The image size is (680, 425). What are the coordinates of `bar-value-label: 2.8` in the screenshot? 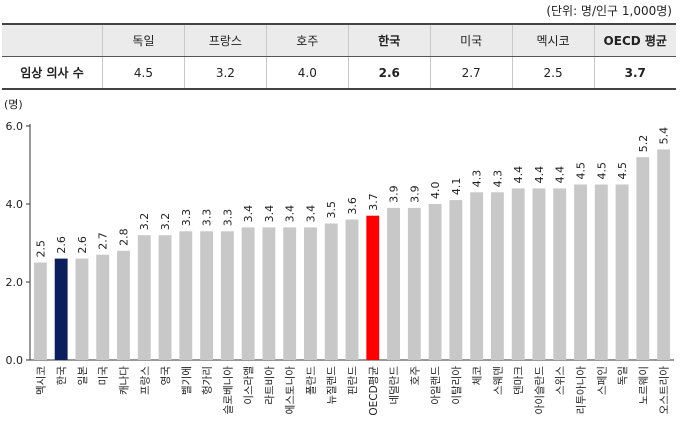 It's located at (123, 237).